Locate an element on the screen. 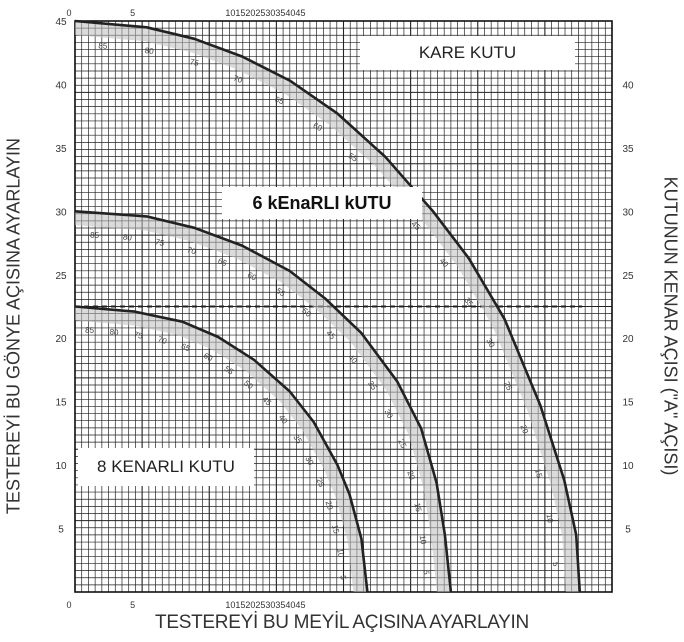 Image resolution: width=684 pixels, height=642 pixels. y-axis-title-right-text: KUTUNUN KENAR AÇISI ("A" AÇISI) is located at coordinates (670, 326).